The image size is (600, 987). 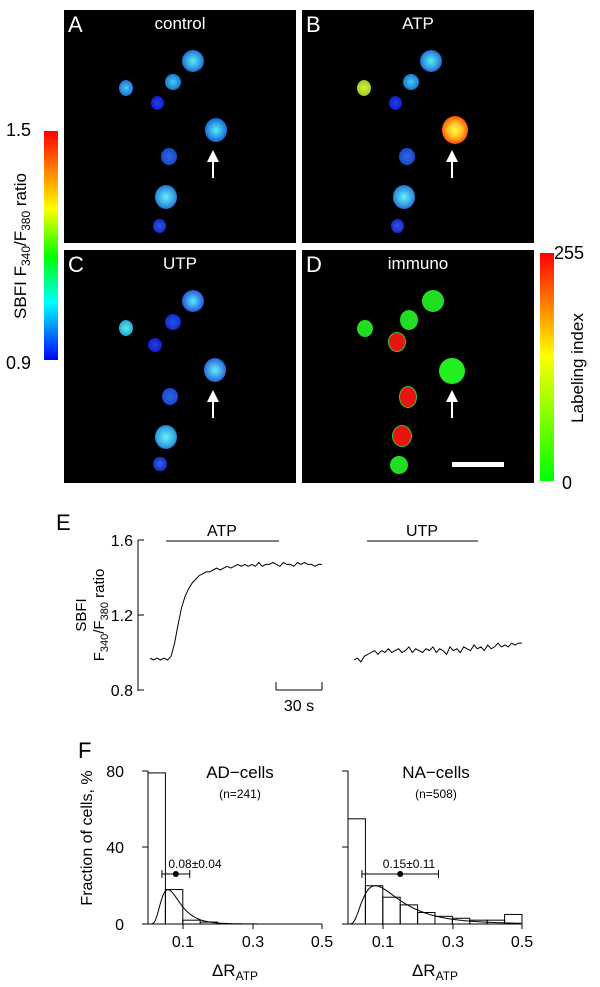 I want to click on panel-letter-e: E, so click(x=63, y=522).